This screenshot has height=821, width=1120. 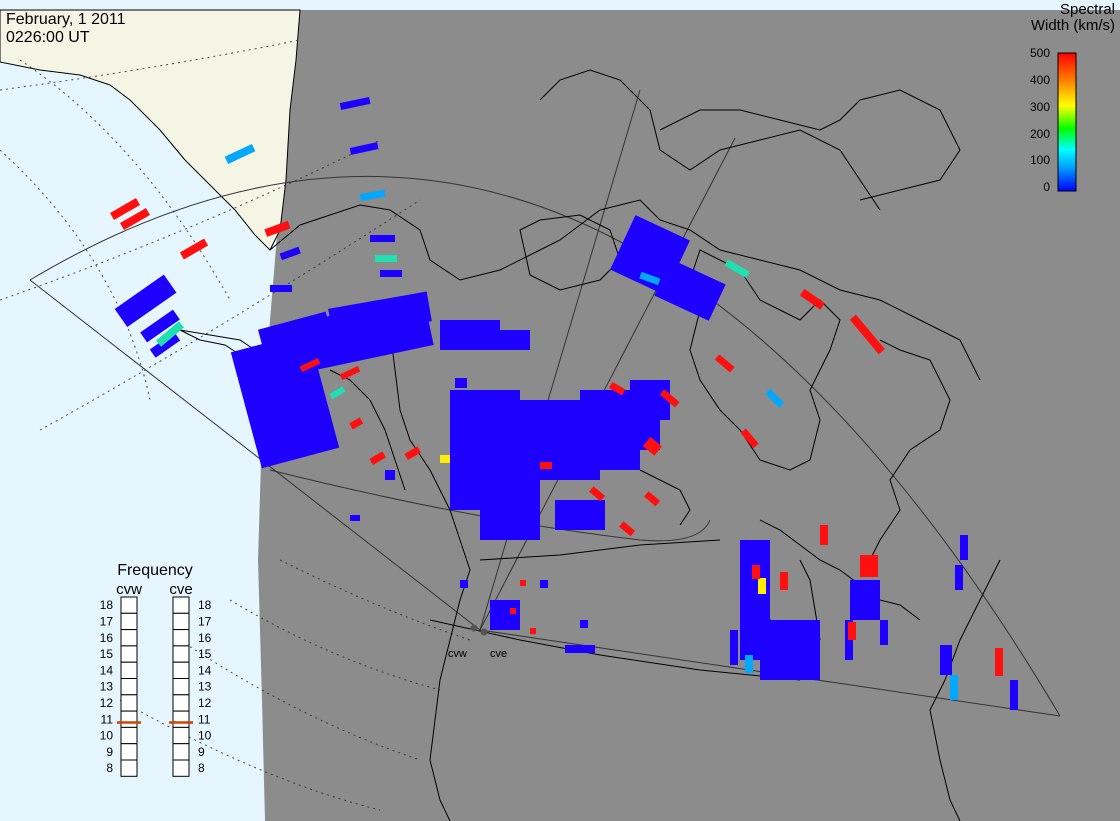 I want to click on frequency-tick-left: 9, so click(x=109, y=752).